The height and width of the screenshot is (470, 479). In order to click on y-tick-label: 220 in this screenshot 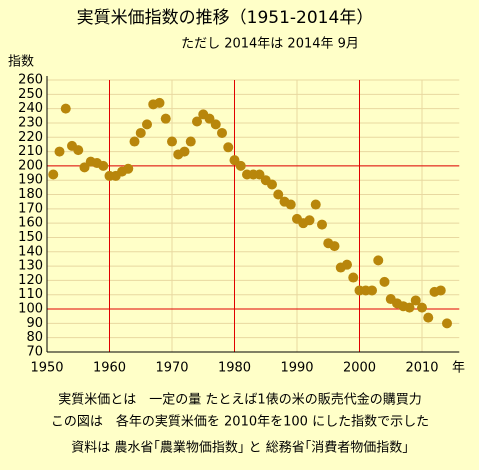, I will do `click(30, 137)`.